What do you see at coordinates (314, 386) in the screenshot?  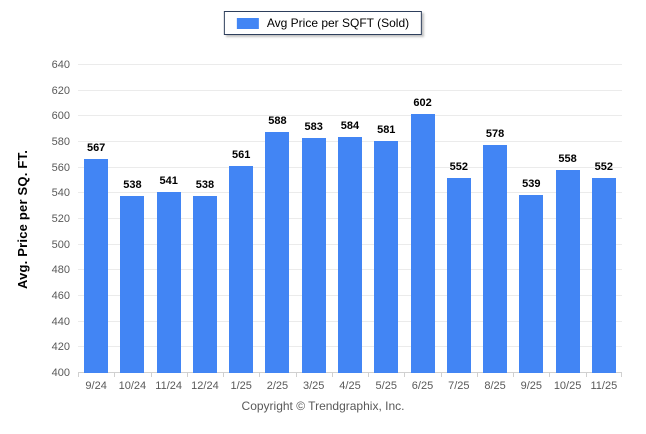 I see `x-axis-tick-label: 3/25` at bounding box center [314, 386].